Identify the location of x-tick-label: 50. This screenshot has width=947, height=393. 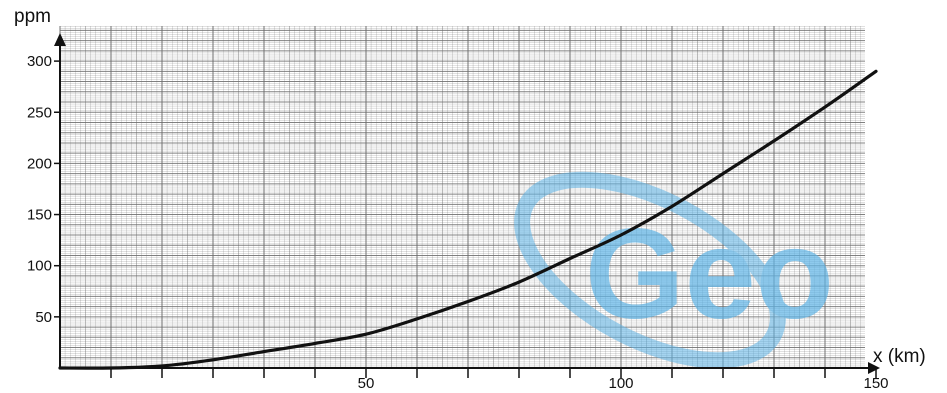
(366, 383).